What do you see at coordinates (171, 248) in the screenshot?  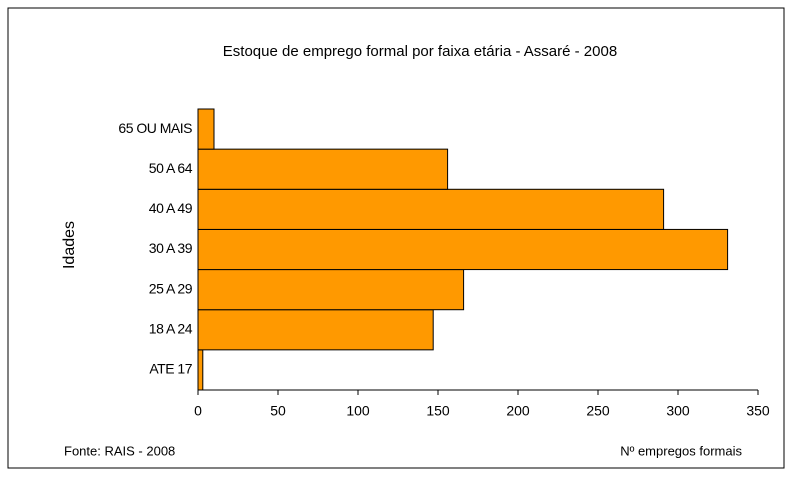 I see `y-tick-label: 30 A 39` at bounding box center [171, 248].